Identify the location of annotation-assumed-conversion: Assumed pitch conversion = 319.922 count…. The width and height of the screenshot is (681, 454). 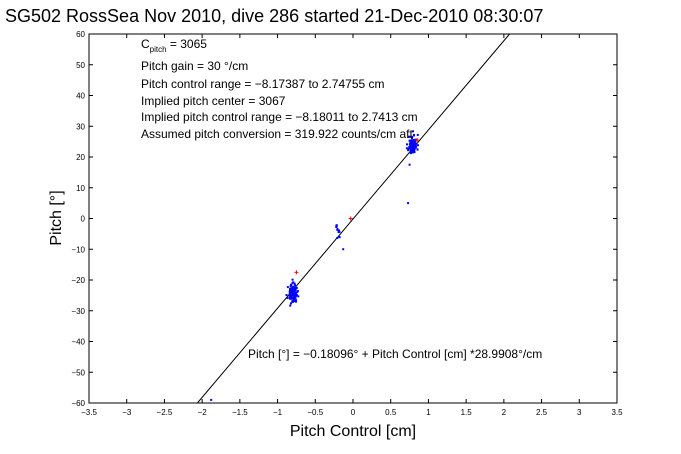
(277, 134).